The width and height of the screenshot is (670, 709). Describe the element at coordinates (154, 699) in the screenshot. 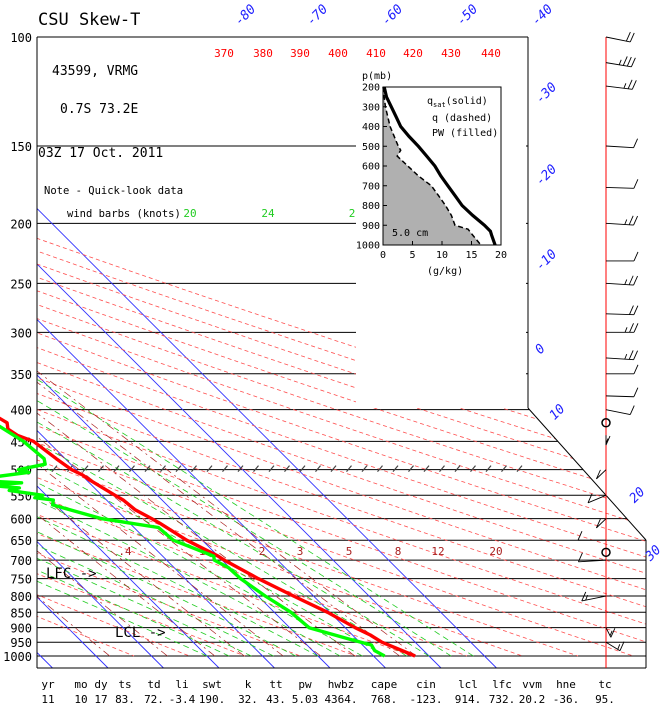

I see `index-value-td: 72.` at that location.